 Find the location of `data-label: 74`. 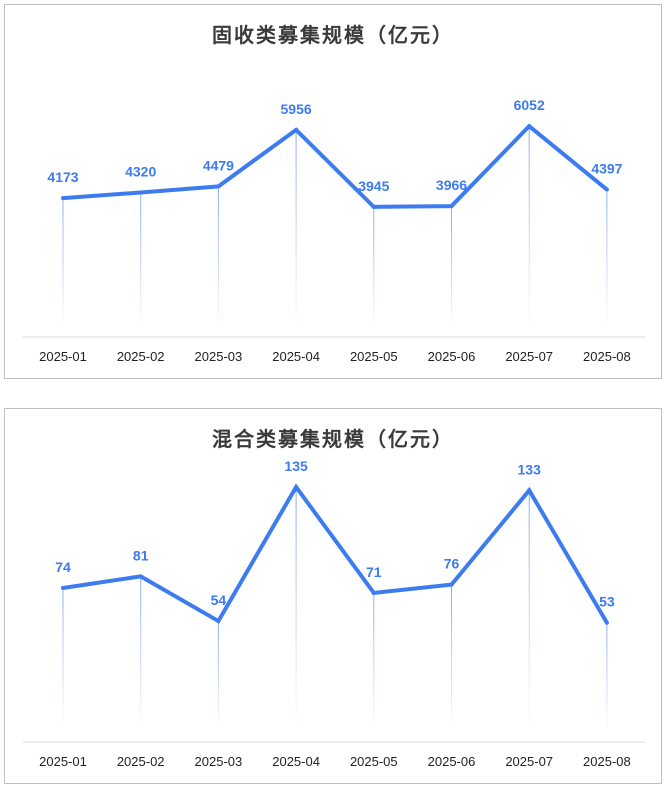

data-label: 74 is located at coordinates (63, 567).